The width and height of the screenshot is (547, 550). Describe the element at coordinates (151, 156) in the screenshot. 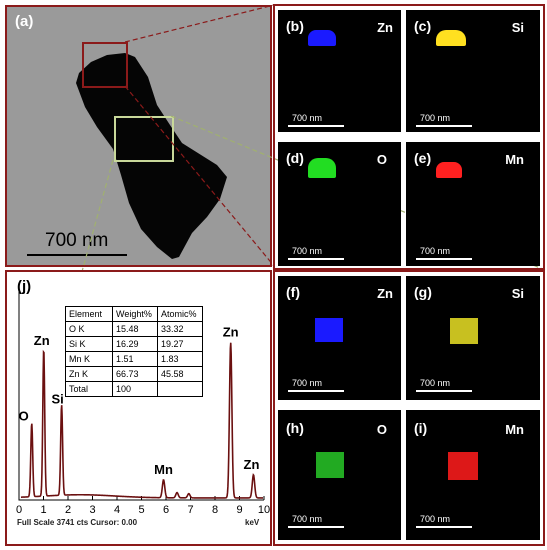

I see `particle-shape` at that location.